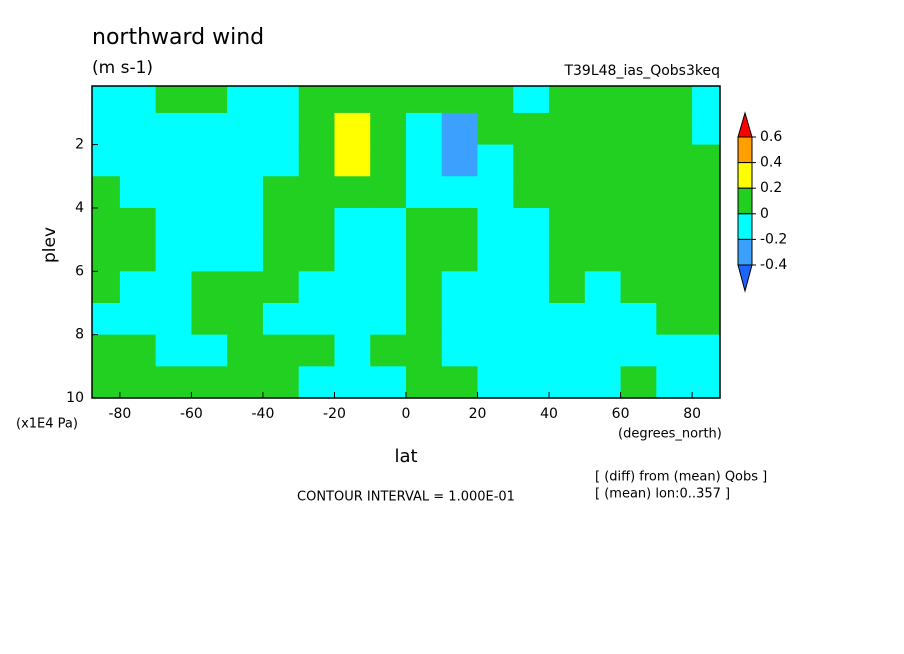 Image resolution: width=904 pixels, height=654 pixels. Describe the element at coordinates (263, 414) in the screenshot. I see `x-tick-label: -40` at that location.